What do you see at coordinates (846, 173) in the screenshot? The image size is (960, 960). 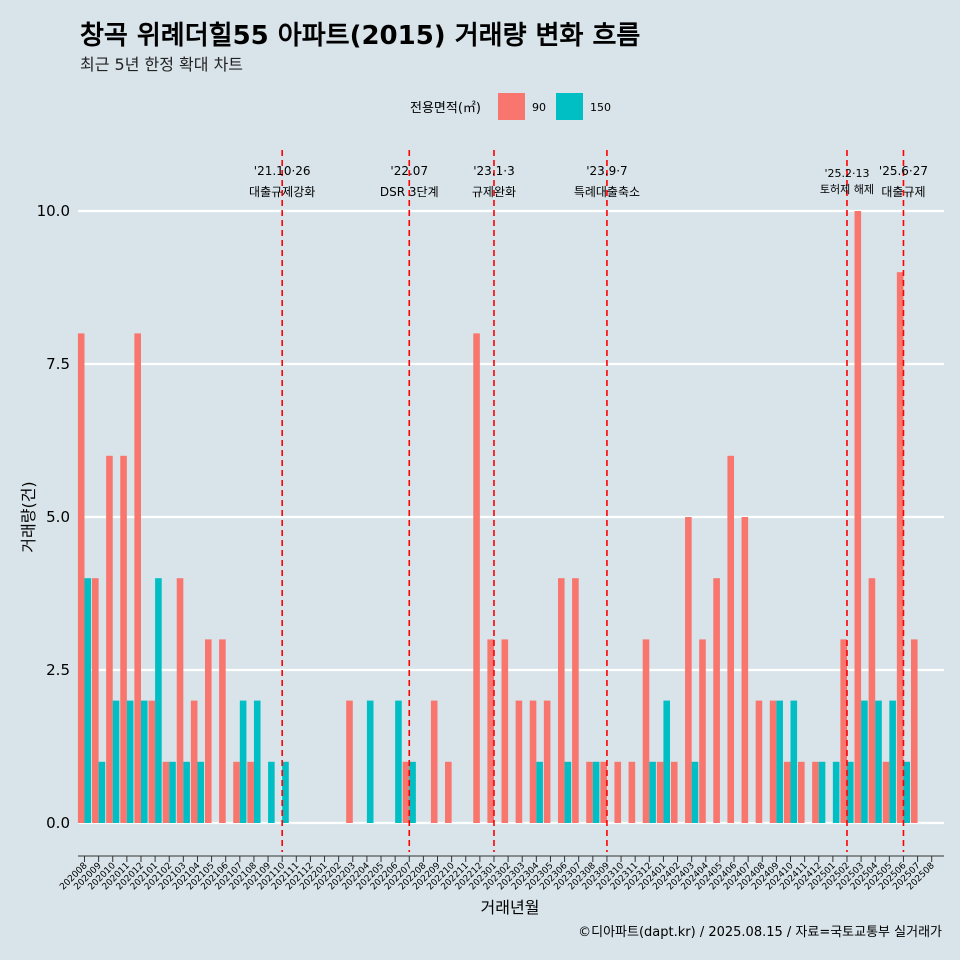 I see `event-date: '25.2·13` at bounding box center [846, 173].